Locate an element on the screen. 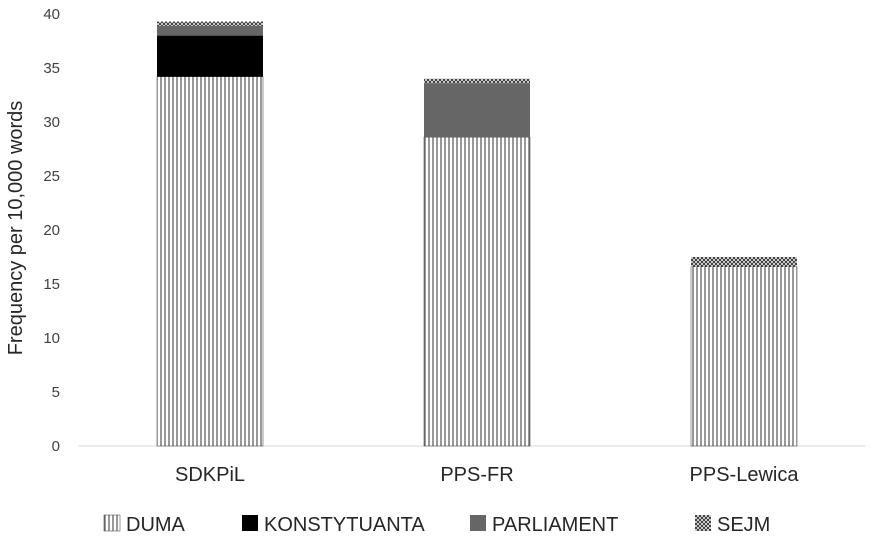 This screenshot has width=875, height=538. y-tick-label: 10 is located at coordinates (51, 338).